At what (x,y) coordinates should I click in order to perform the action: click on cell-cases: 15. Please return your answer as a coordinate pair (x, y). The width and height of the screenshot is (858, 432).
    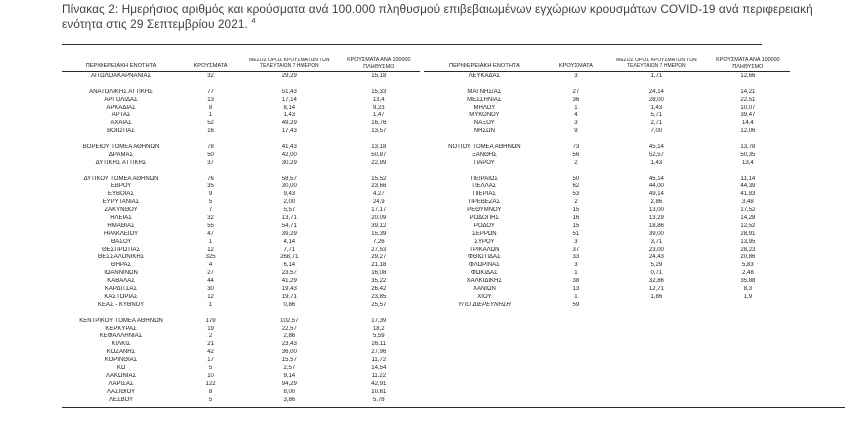
    Looking at the image, I should click on (576, 210).